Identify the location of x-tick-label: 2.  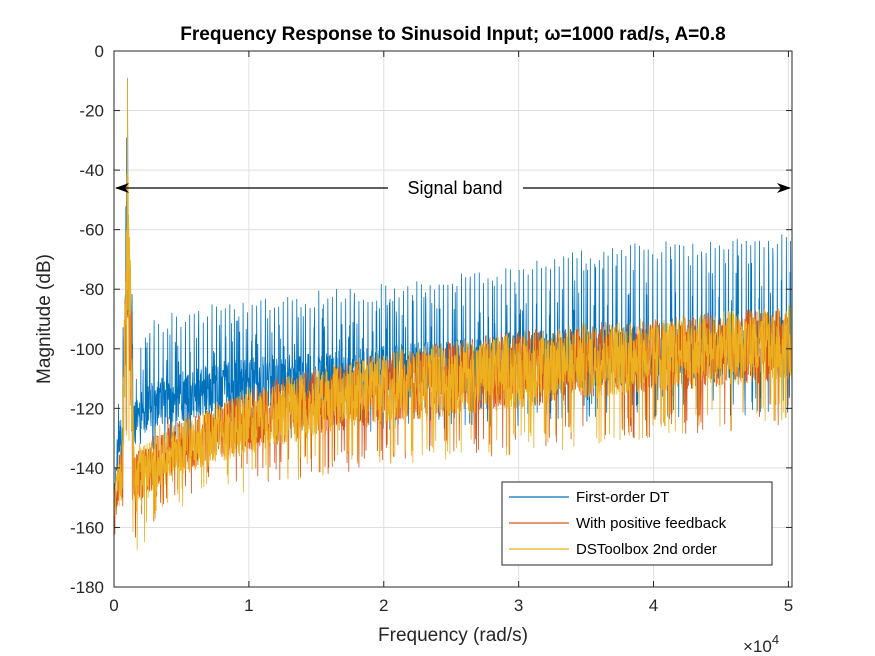
(383, 605).